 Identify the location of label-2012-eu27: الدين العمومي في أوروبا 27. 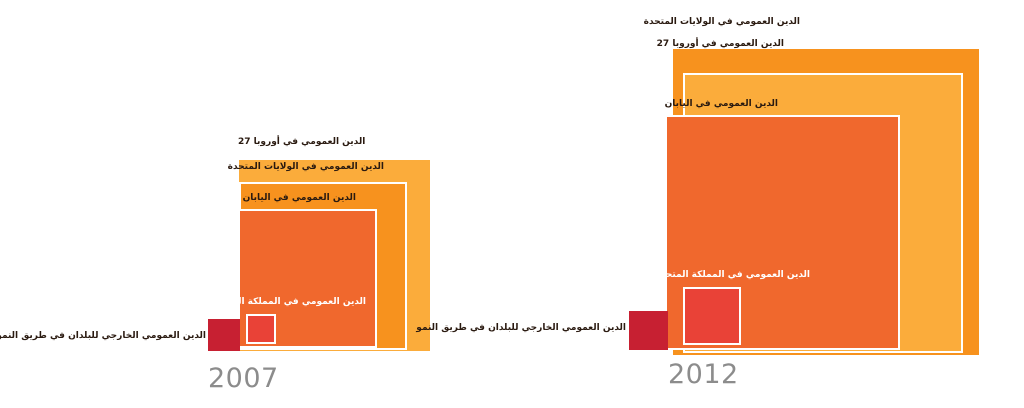
(720, 44).